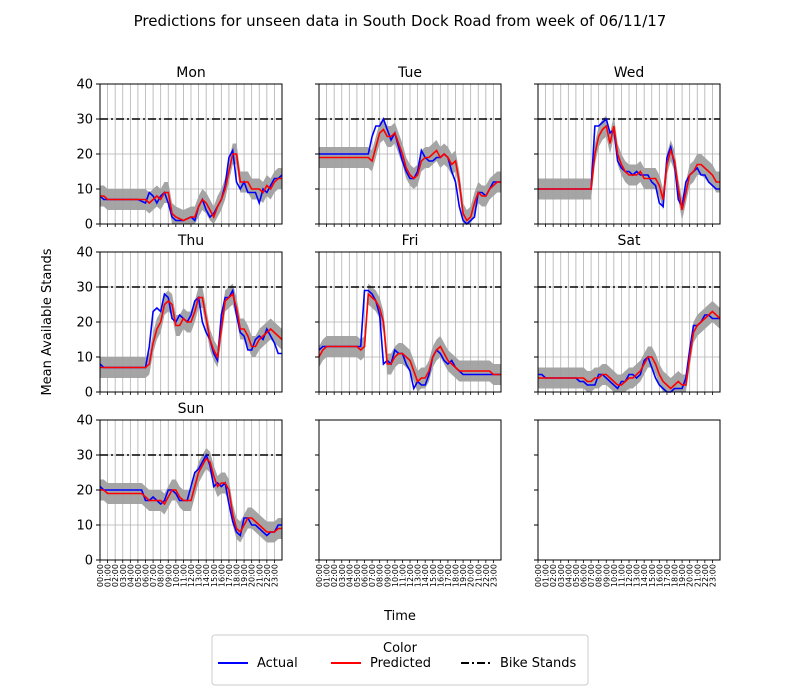 This screenshot has height=700, width=800. What do you see at coordinates (100, 575) in the screenshot?
I see `x-tick-label: 00:00` at bounding box center [100, 575].